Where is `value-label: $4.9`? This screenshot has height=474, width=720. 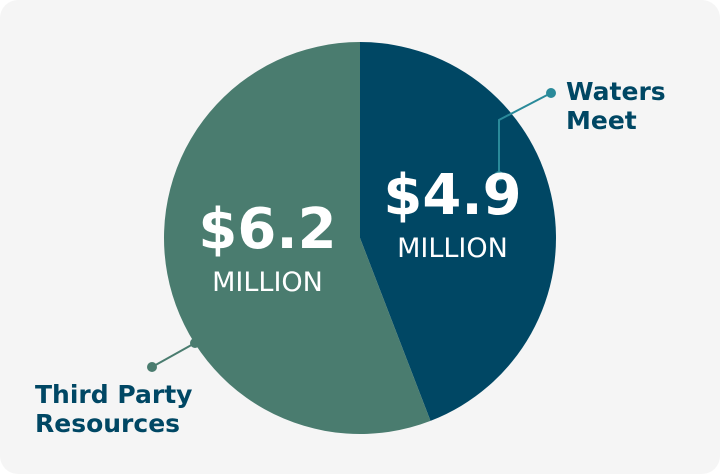 value-label: $4.9 is located at coordinates (452, 195).